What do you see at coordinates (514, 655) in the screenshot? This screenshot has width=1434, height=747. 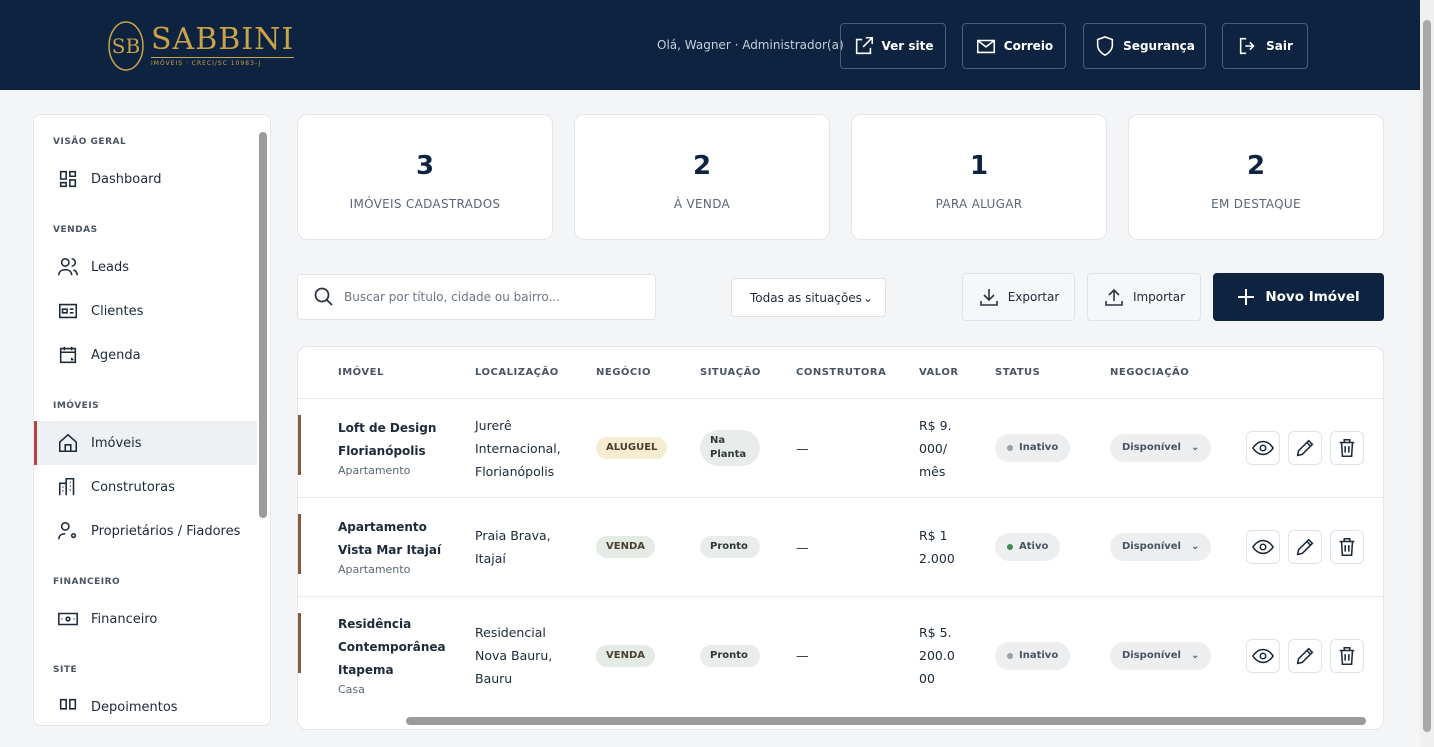 I see `location: Residencial Nova Bauru, Bauru` at bounding box center [514, 655].